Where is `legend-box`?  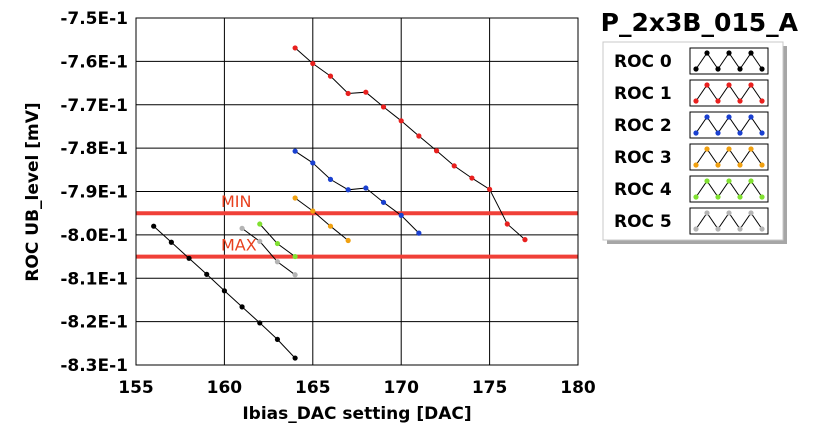
legend-box is located at coordinates (693, 141).